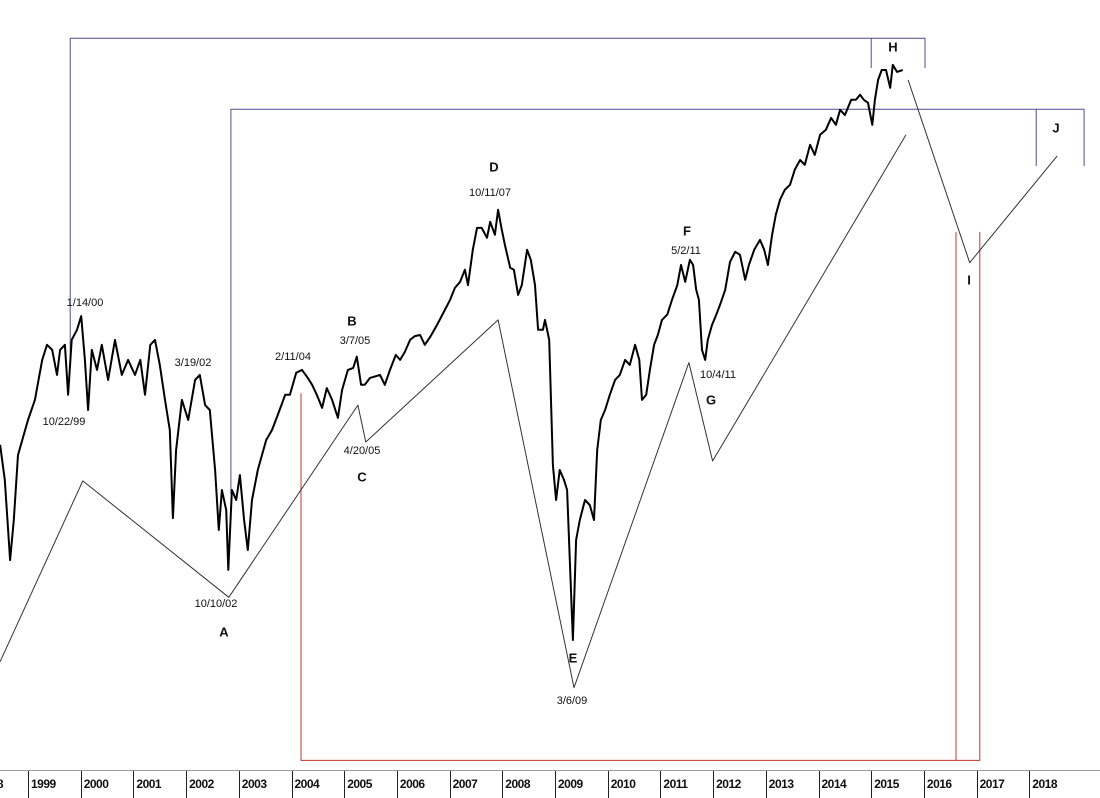 This screenshot has height=798, width=1100. I want to click on label-10-4-11: 10/4/11, so click(718, 375).